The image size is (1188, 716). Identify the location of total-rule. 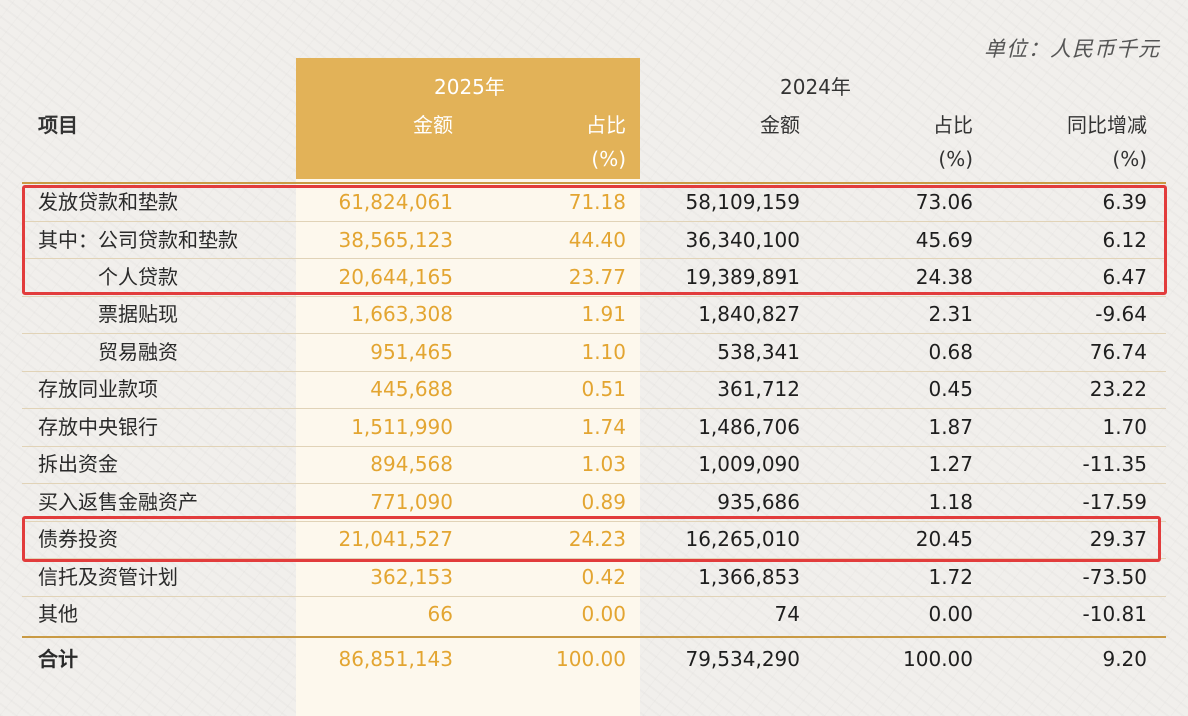
(594, 637).